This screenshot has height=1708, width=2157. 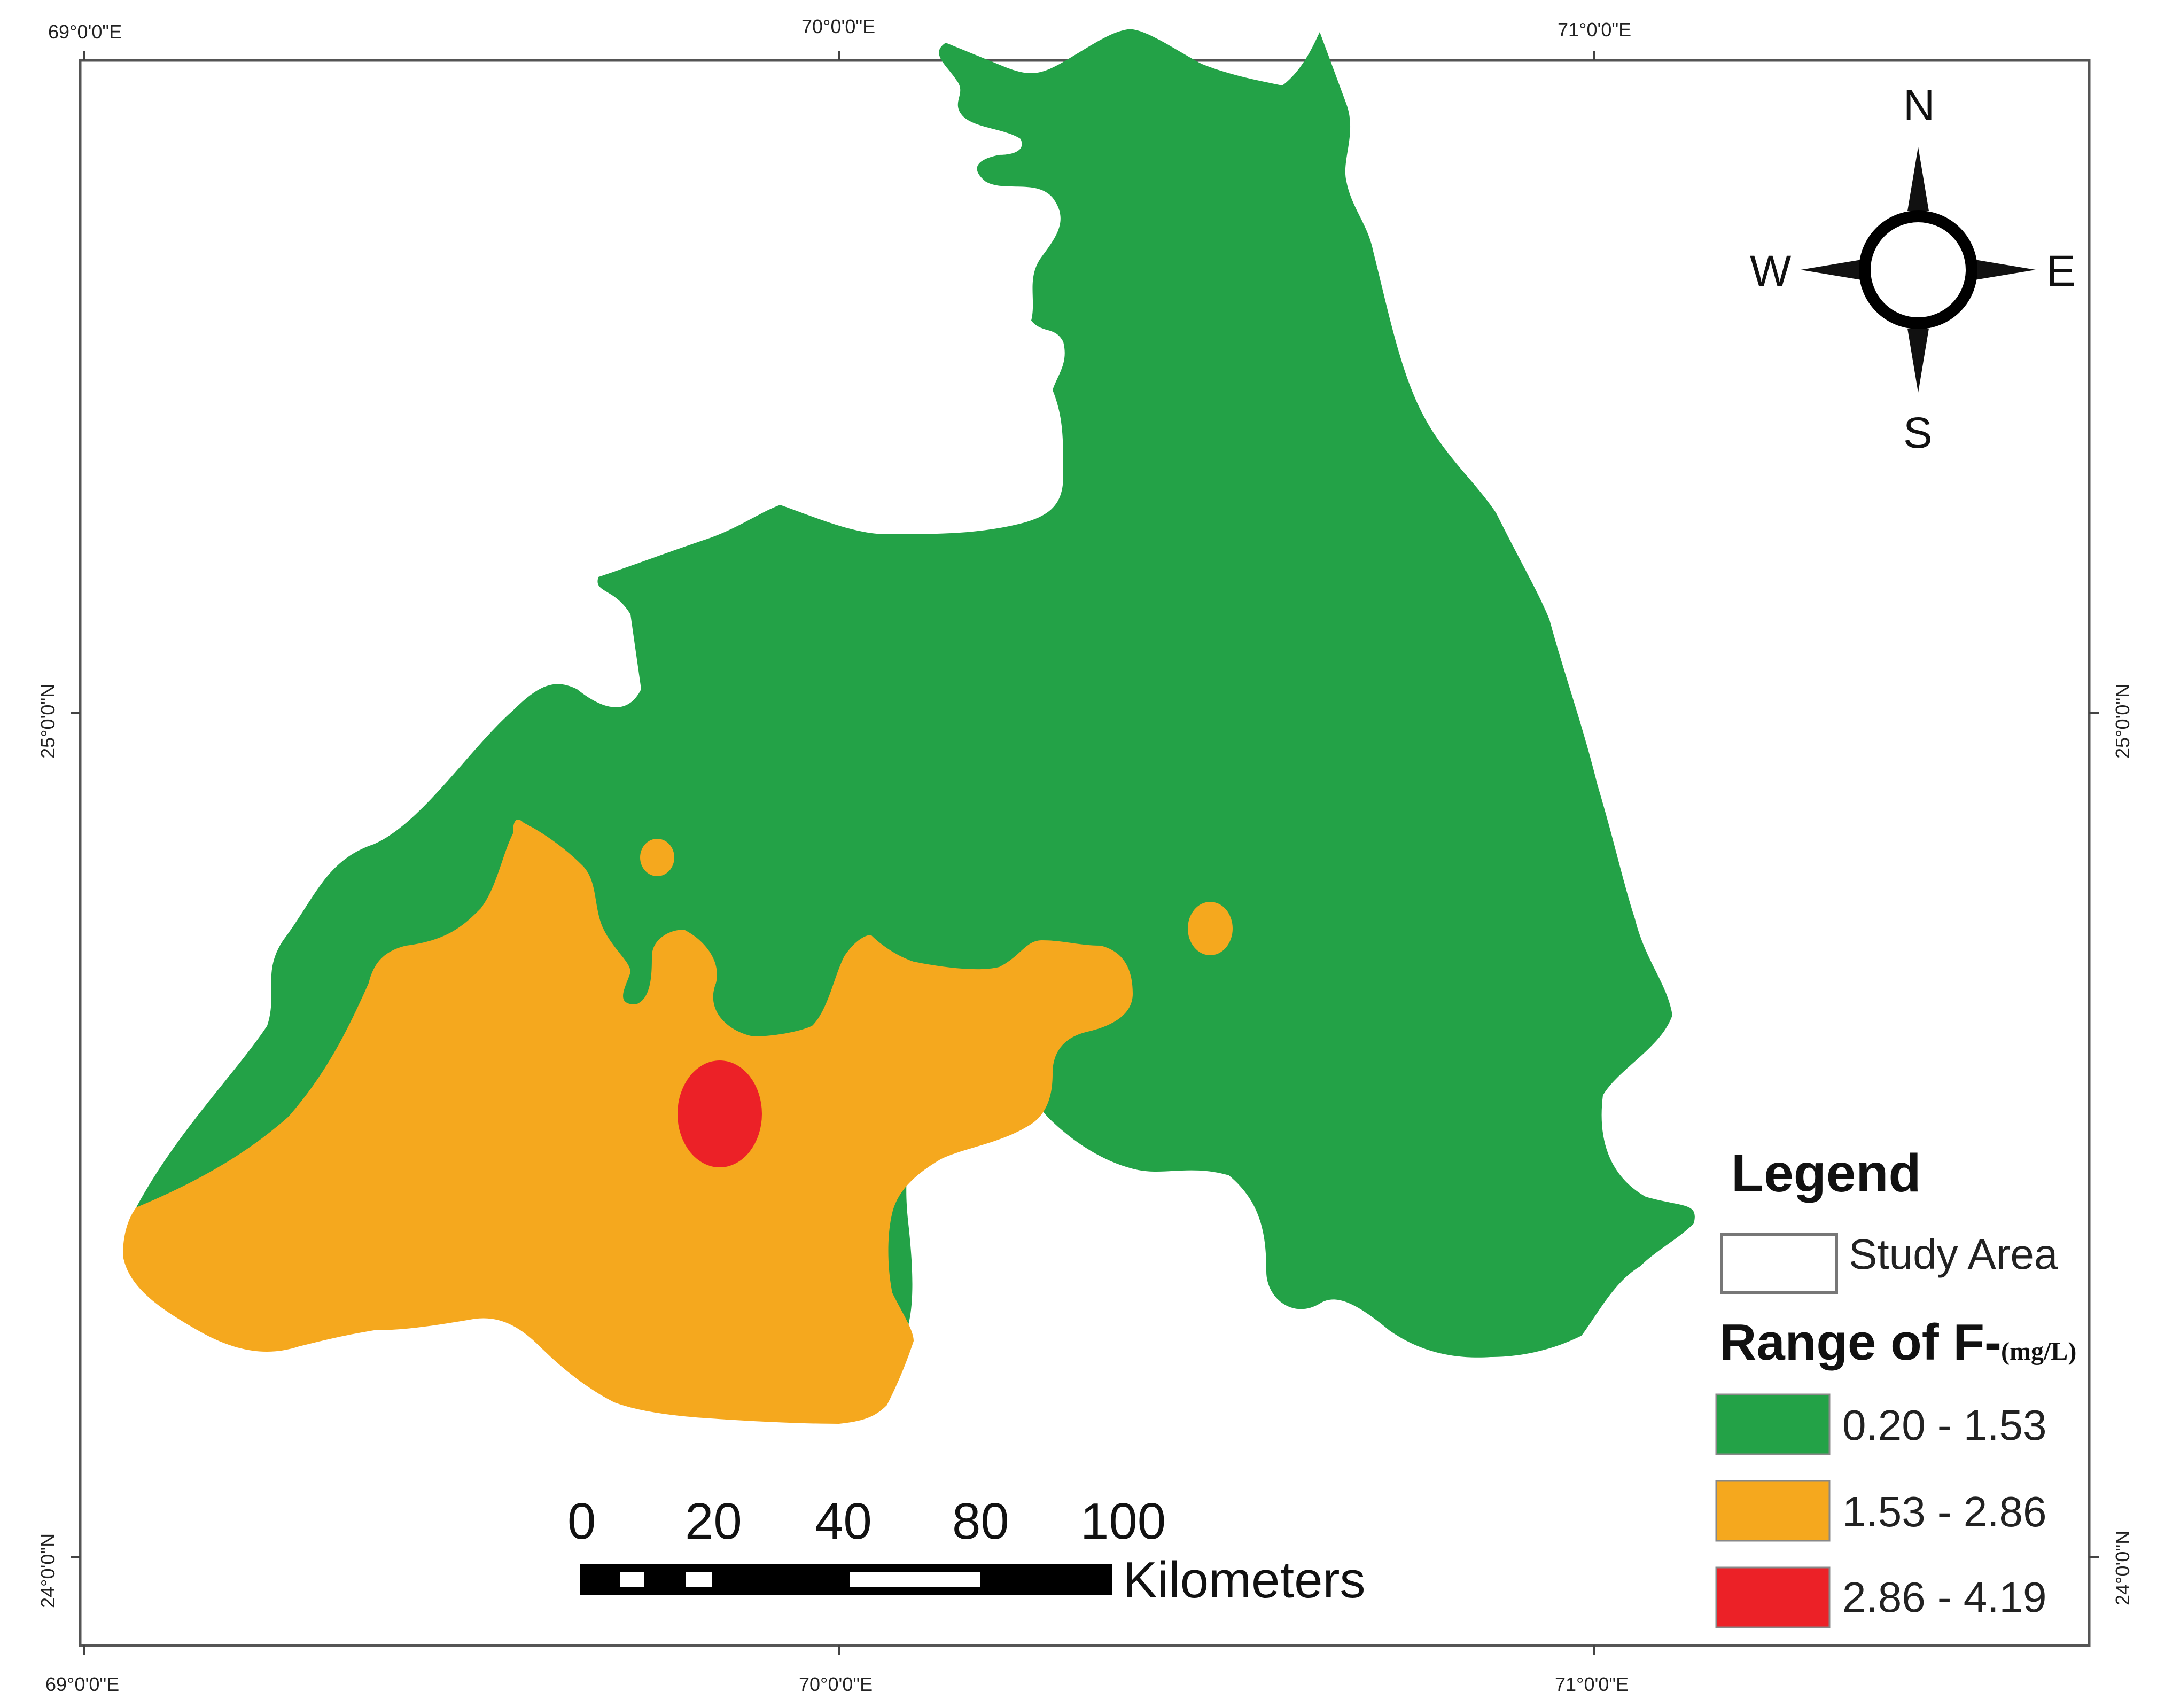 I want to click on scale-tick-20: 20, so click(x=713, y=1521).